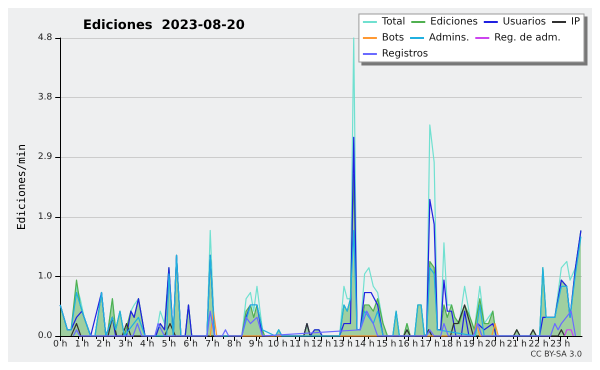  I want to click on x-tick-label: 23 h, so click(560, 345).